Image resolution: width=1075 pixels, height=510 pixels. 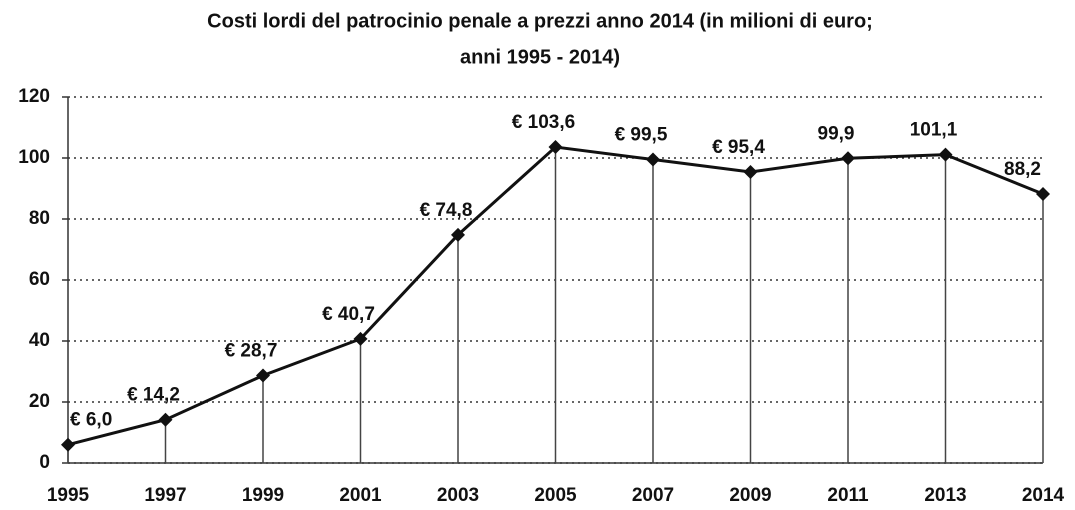 I want to click on y-tick-label: 80, so click(x=39, y=218).